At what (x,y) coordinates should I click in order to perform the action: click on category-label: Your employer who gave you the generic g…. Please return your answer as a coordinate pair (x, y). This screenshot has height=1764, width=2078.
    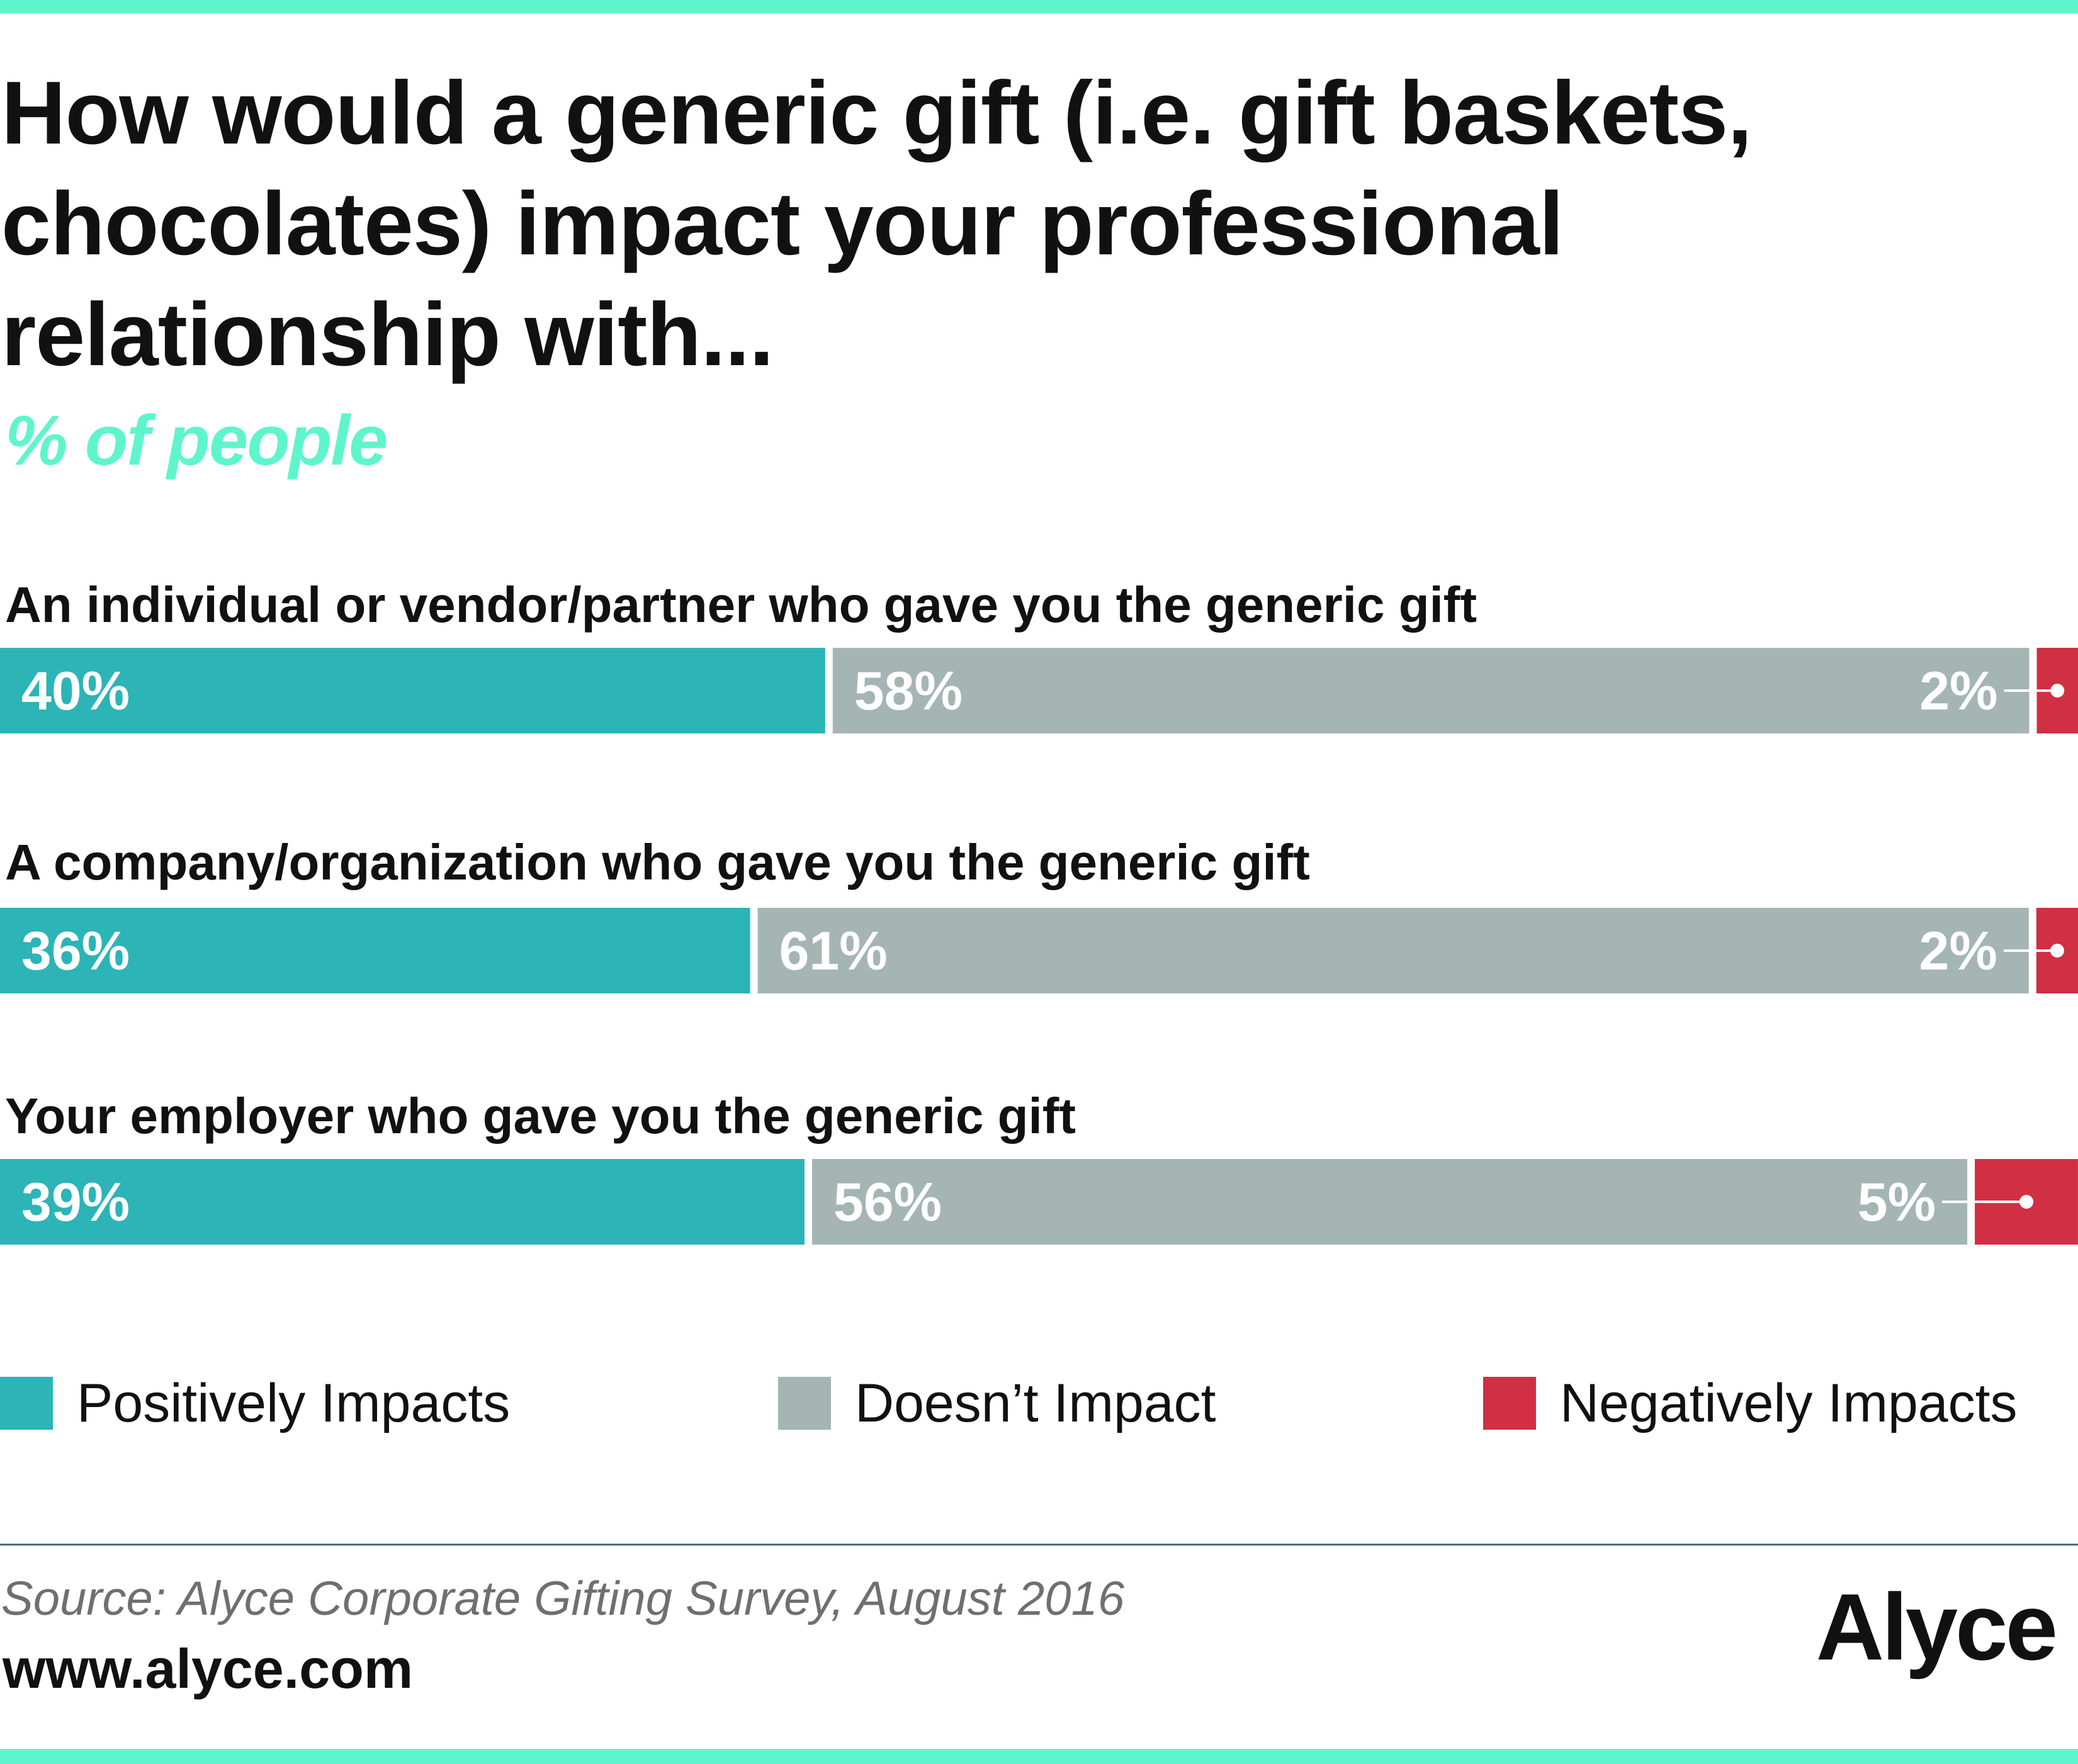
    Looking at the image, I should click on (540, 1116).